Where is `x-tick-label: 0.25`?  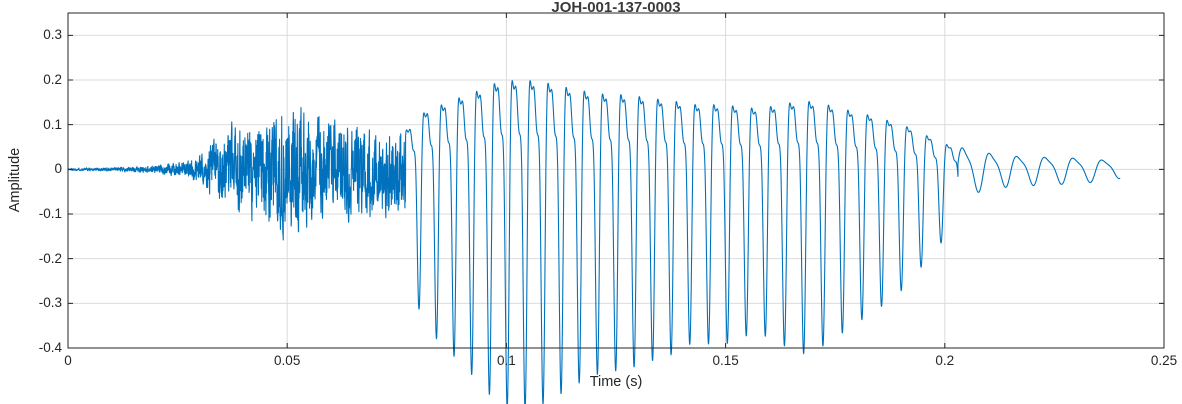 x-tick-label: 0.25 is located at coordinates (1164, 360).